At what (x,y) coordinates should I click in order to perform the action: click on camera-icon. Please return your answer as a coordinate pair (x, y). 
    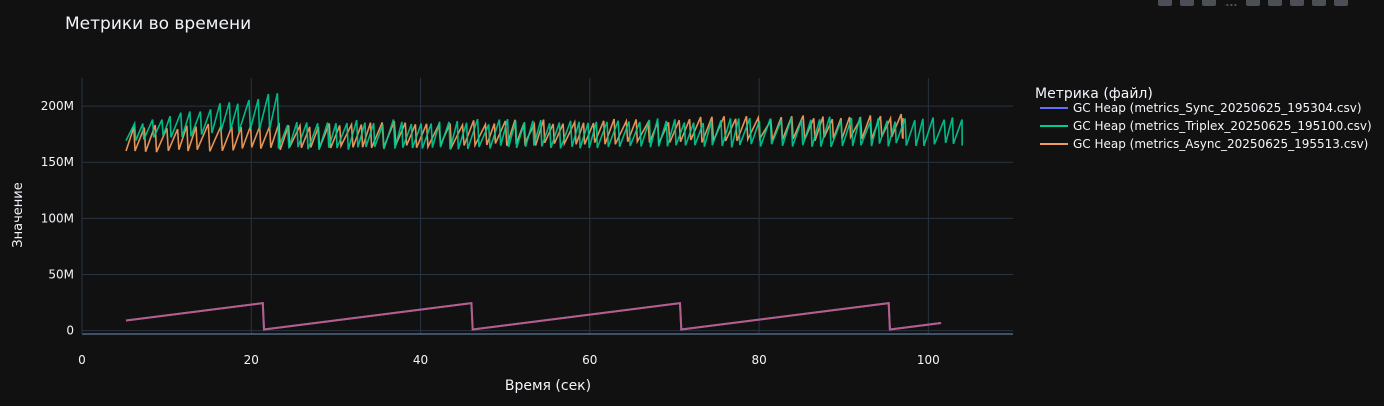
    Looking at the image, I should click on (1165, 3).